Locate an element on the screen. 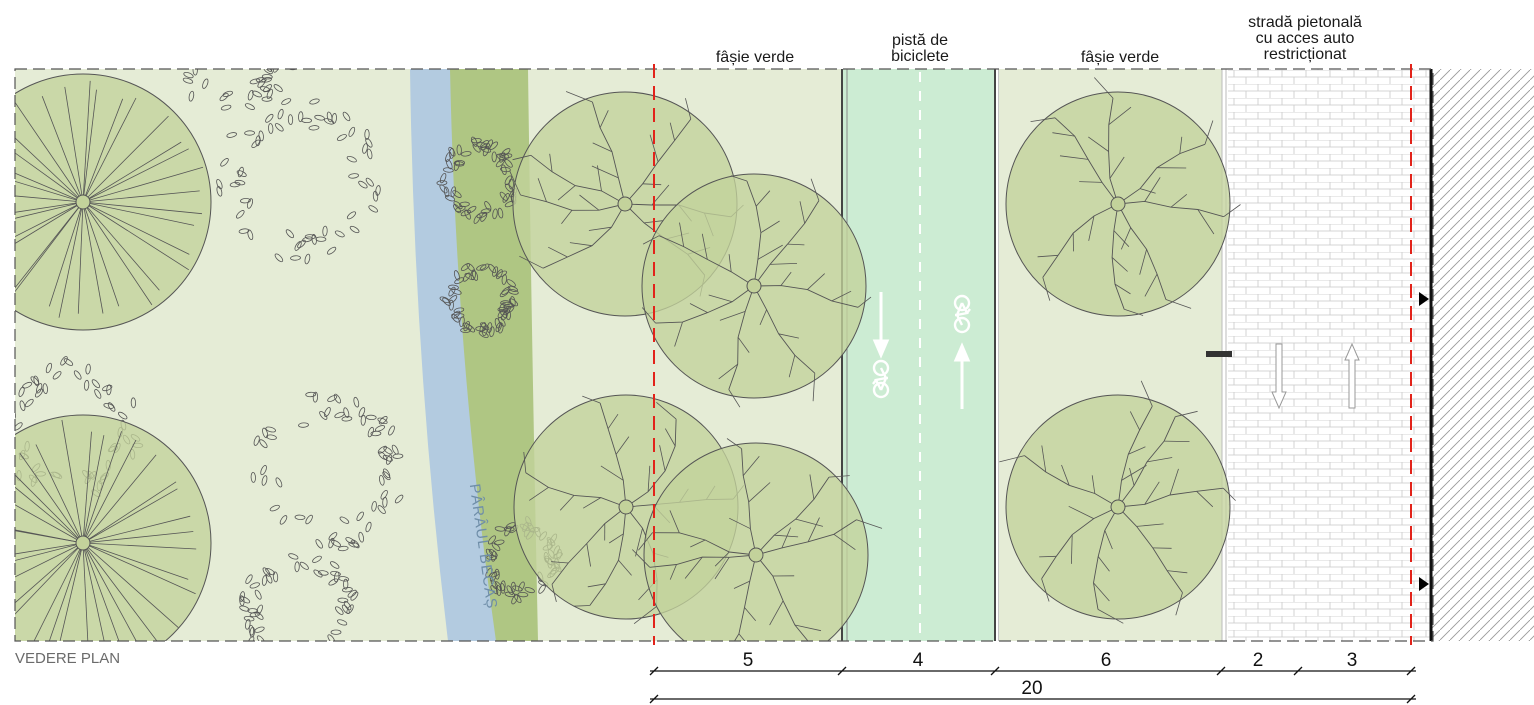 The height and width of the screenshot is (705, 1534). label-green-strip-2: fâșie verde is located at coordinates (1120, 57).